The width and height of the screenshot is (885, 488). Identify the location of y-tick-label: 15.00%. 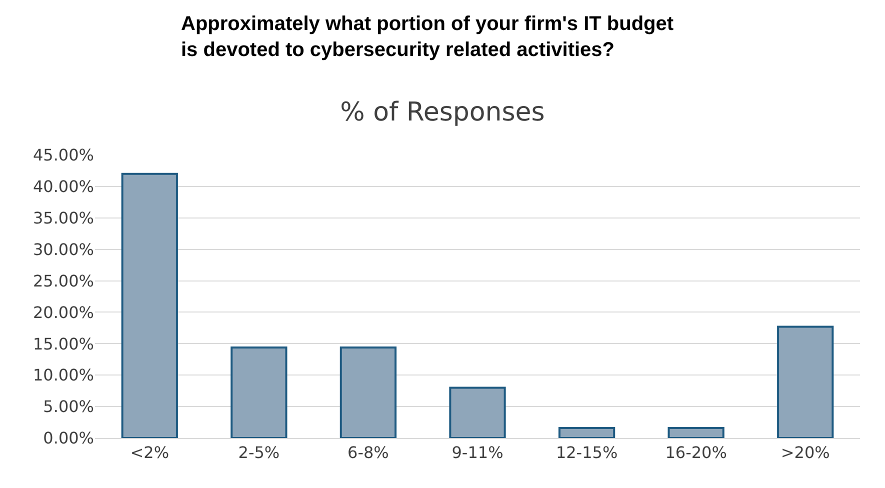
(63, 344).